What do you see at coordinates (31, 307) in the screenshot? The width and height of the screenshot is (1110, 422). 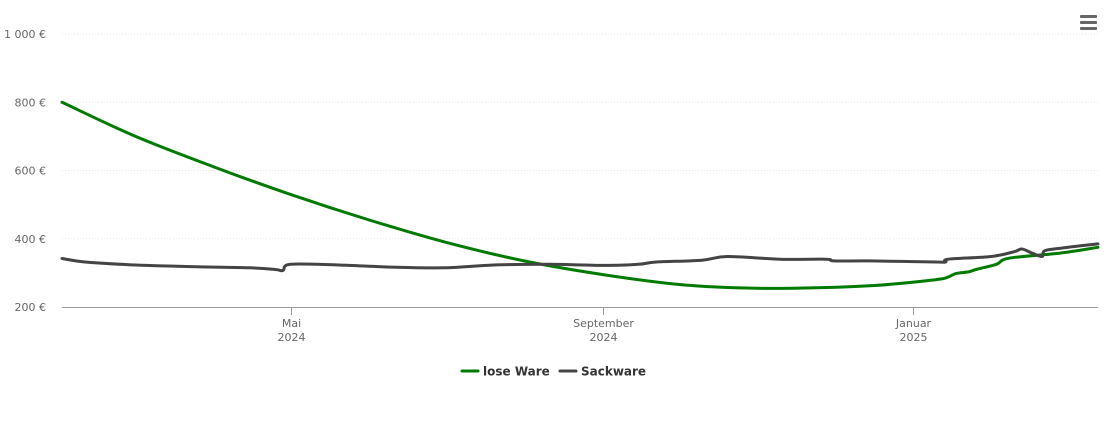 I see `y-tick-label: 200 €` at bounding box center [31, 307].